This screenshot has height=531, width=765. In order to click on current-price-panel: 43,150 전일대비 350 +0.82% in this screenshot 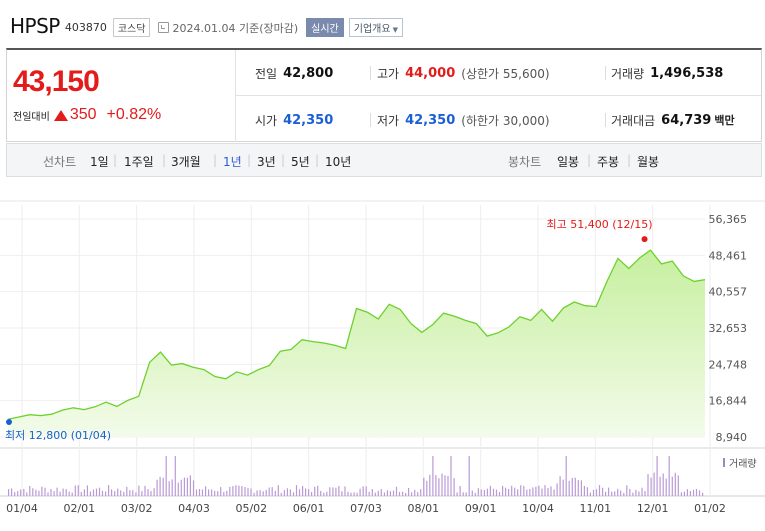, I will do `click(121, 96)`.